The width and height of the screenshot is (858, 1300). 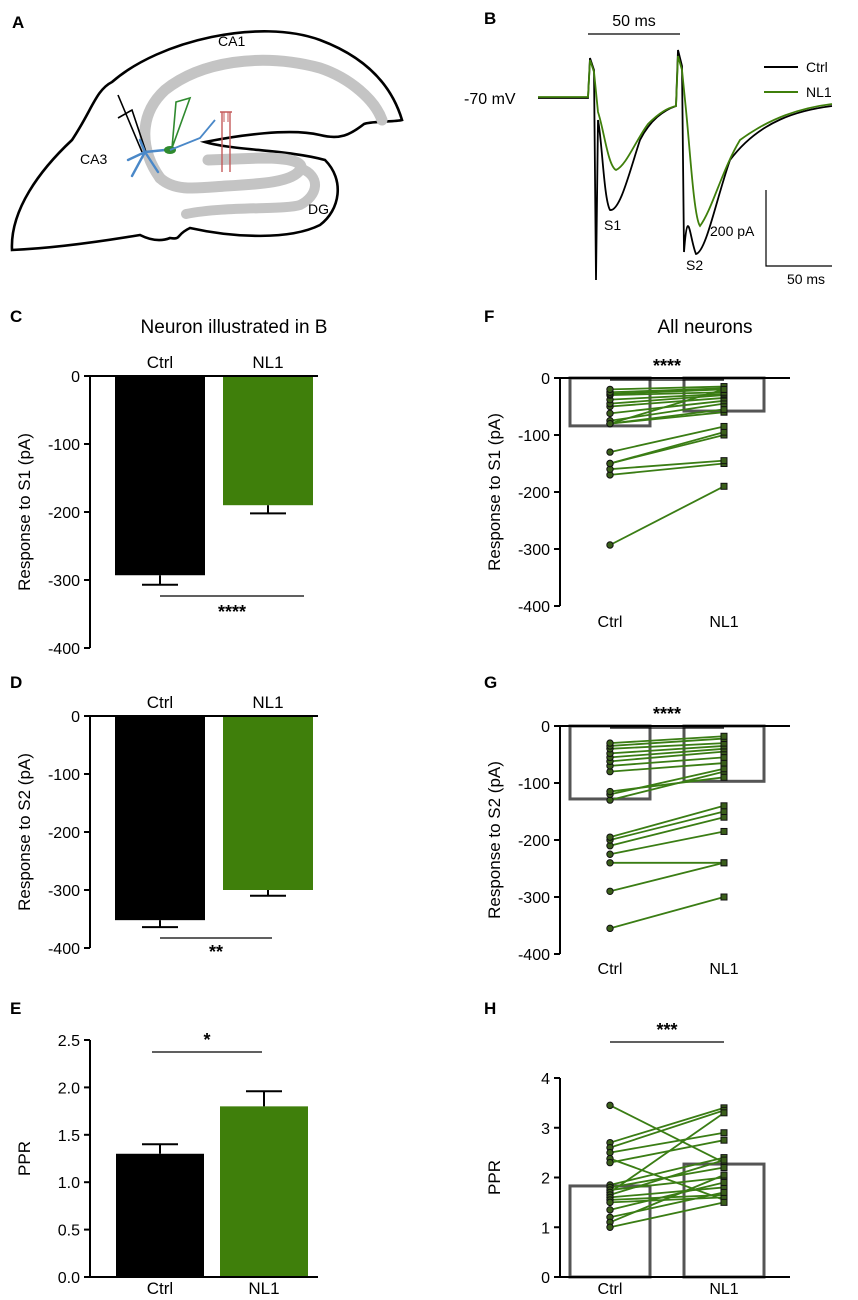 I want to click on panel-letter-b: B, so click(x=490, y=18).